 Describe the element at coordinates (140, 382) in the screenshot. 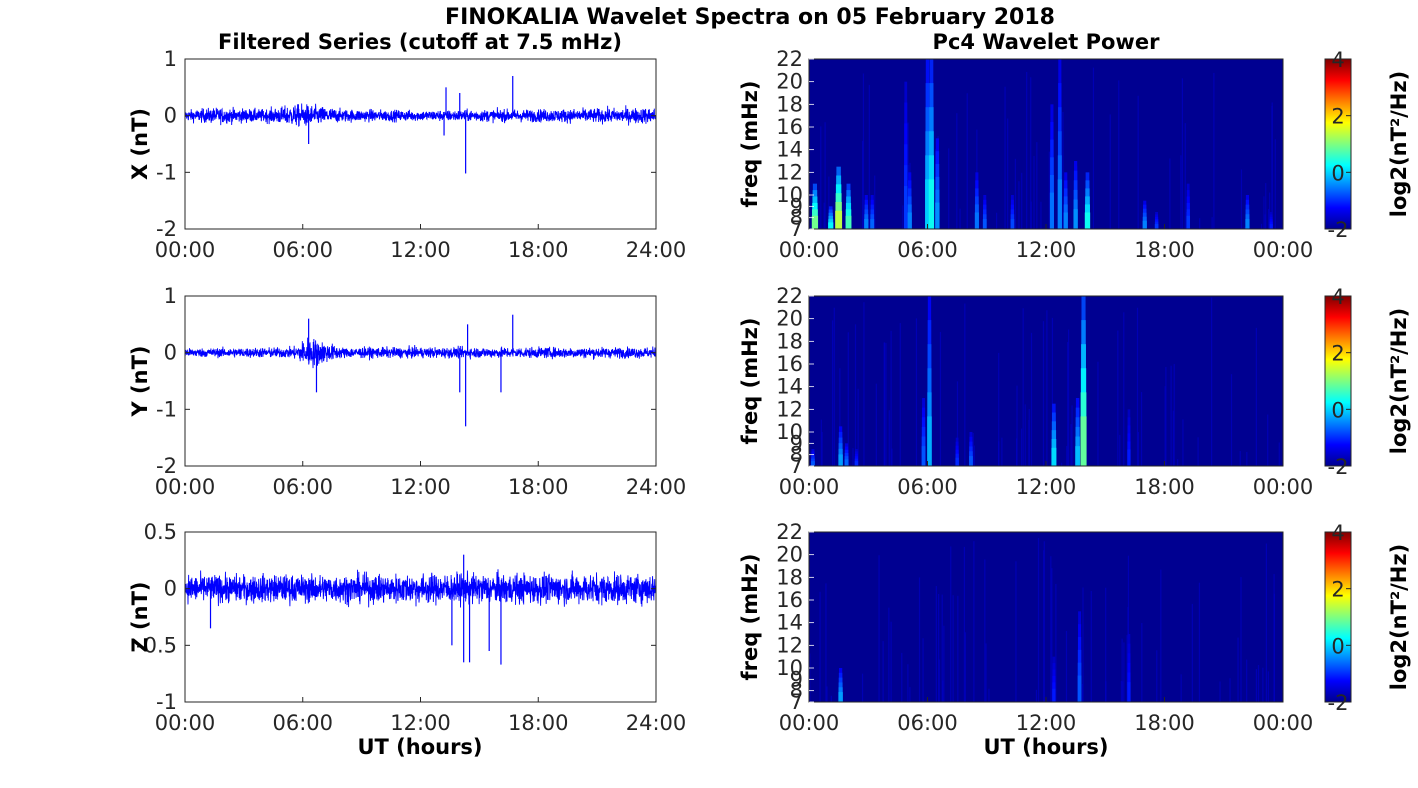

I see `y-axis-label: Y (nT)` at that location.